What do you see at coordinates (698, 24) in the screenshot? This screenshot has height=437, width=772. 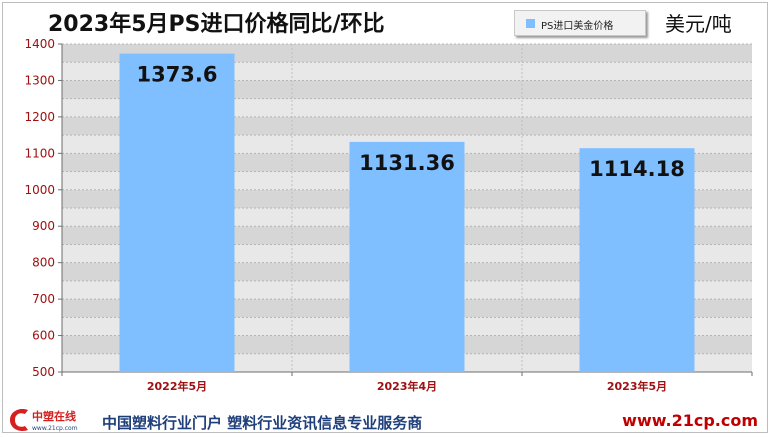 I see `unit-label: 美元/吨` at bounding box center [698, 24].